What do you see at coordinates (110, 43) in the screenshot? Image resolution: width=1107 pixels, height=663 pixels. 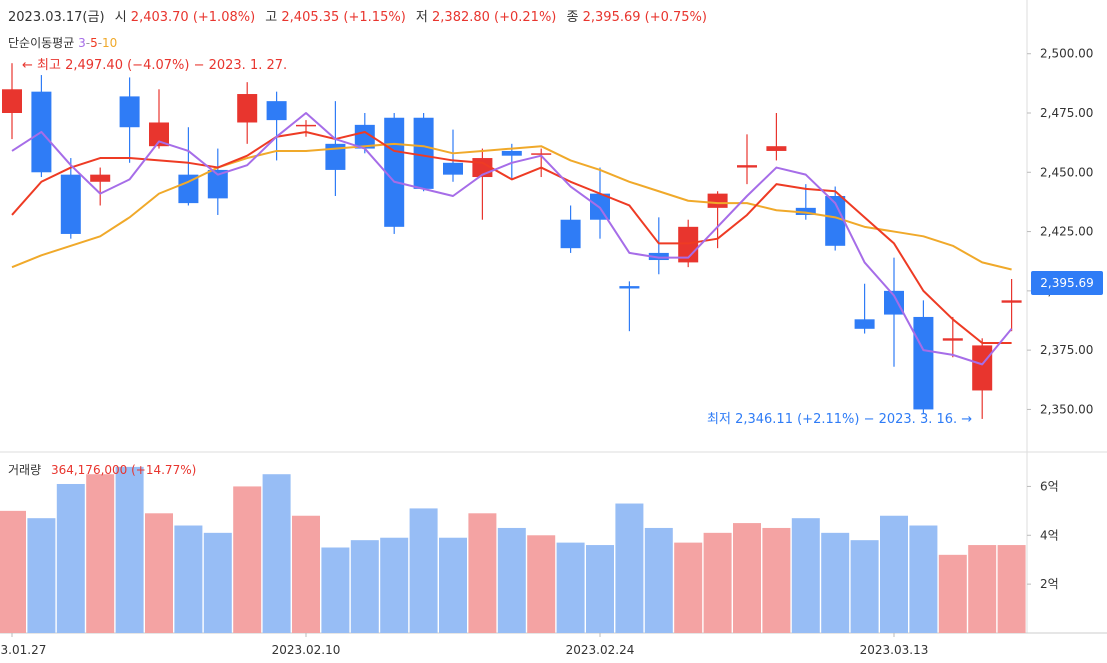 I see `ma-period-10: 10` at bounding box center [110, 43].